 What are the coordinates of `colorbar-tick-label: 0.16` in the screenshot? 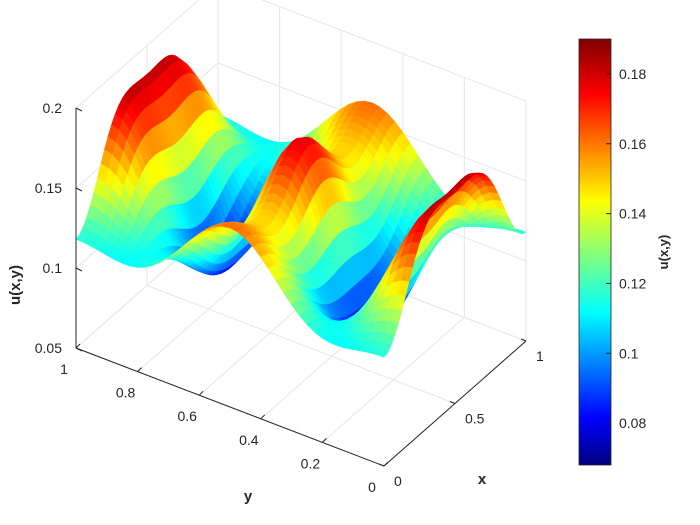 It's located at (632, 144).